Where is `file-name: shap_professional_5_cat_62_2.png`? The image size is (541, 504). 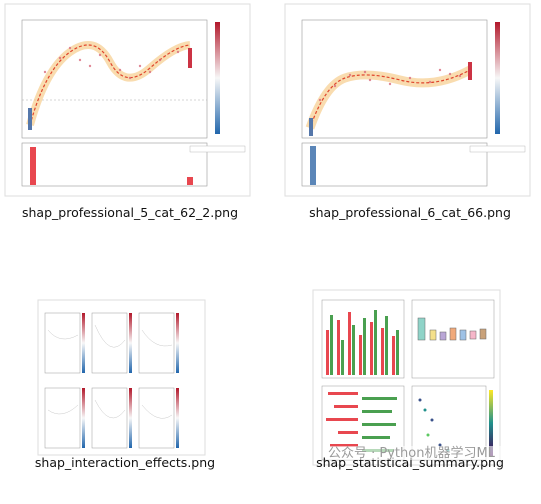 file-name: shap_professional_5_cat_62_2.png is located at coordinates (130, 212).